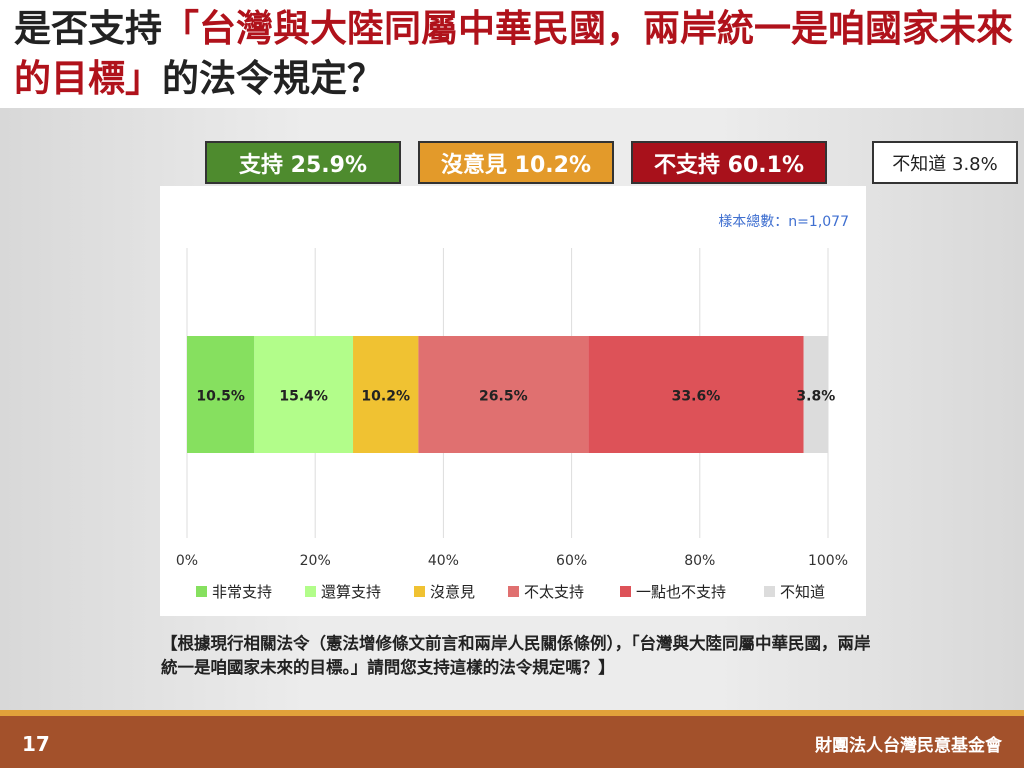 The image size is (1024, 768). Describe the element at coordinates (303, 162) in the screenshot. I see `summary-support-box: 支持 25.9%` at that location.